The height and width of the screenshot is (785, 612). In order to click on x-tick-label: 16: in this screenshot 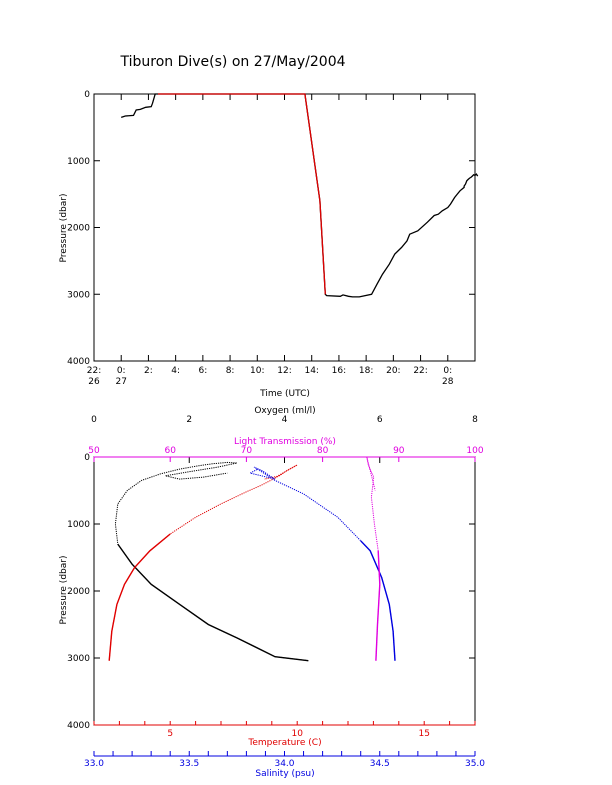, I will do `click(339, 371)`.